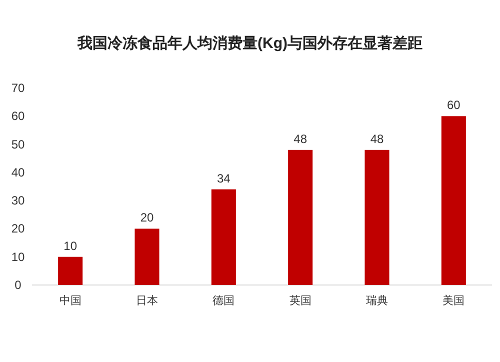  I want to click on chart-title: 我国冷冻食品年人均消费量(Kg)与国外存在显著差距, so click(249, 43).